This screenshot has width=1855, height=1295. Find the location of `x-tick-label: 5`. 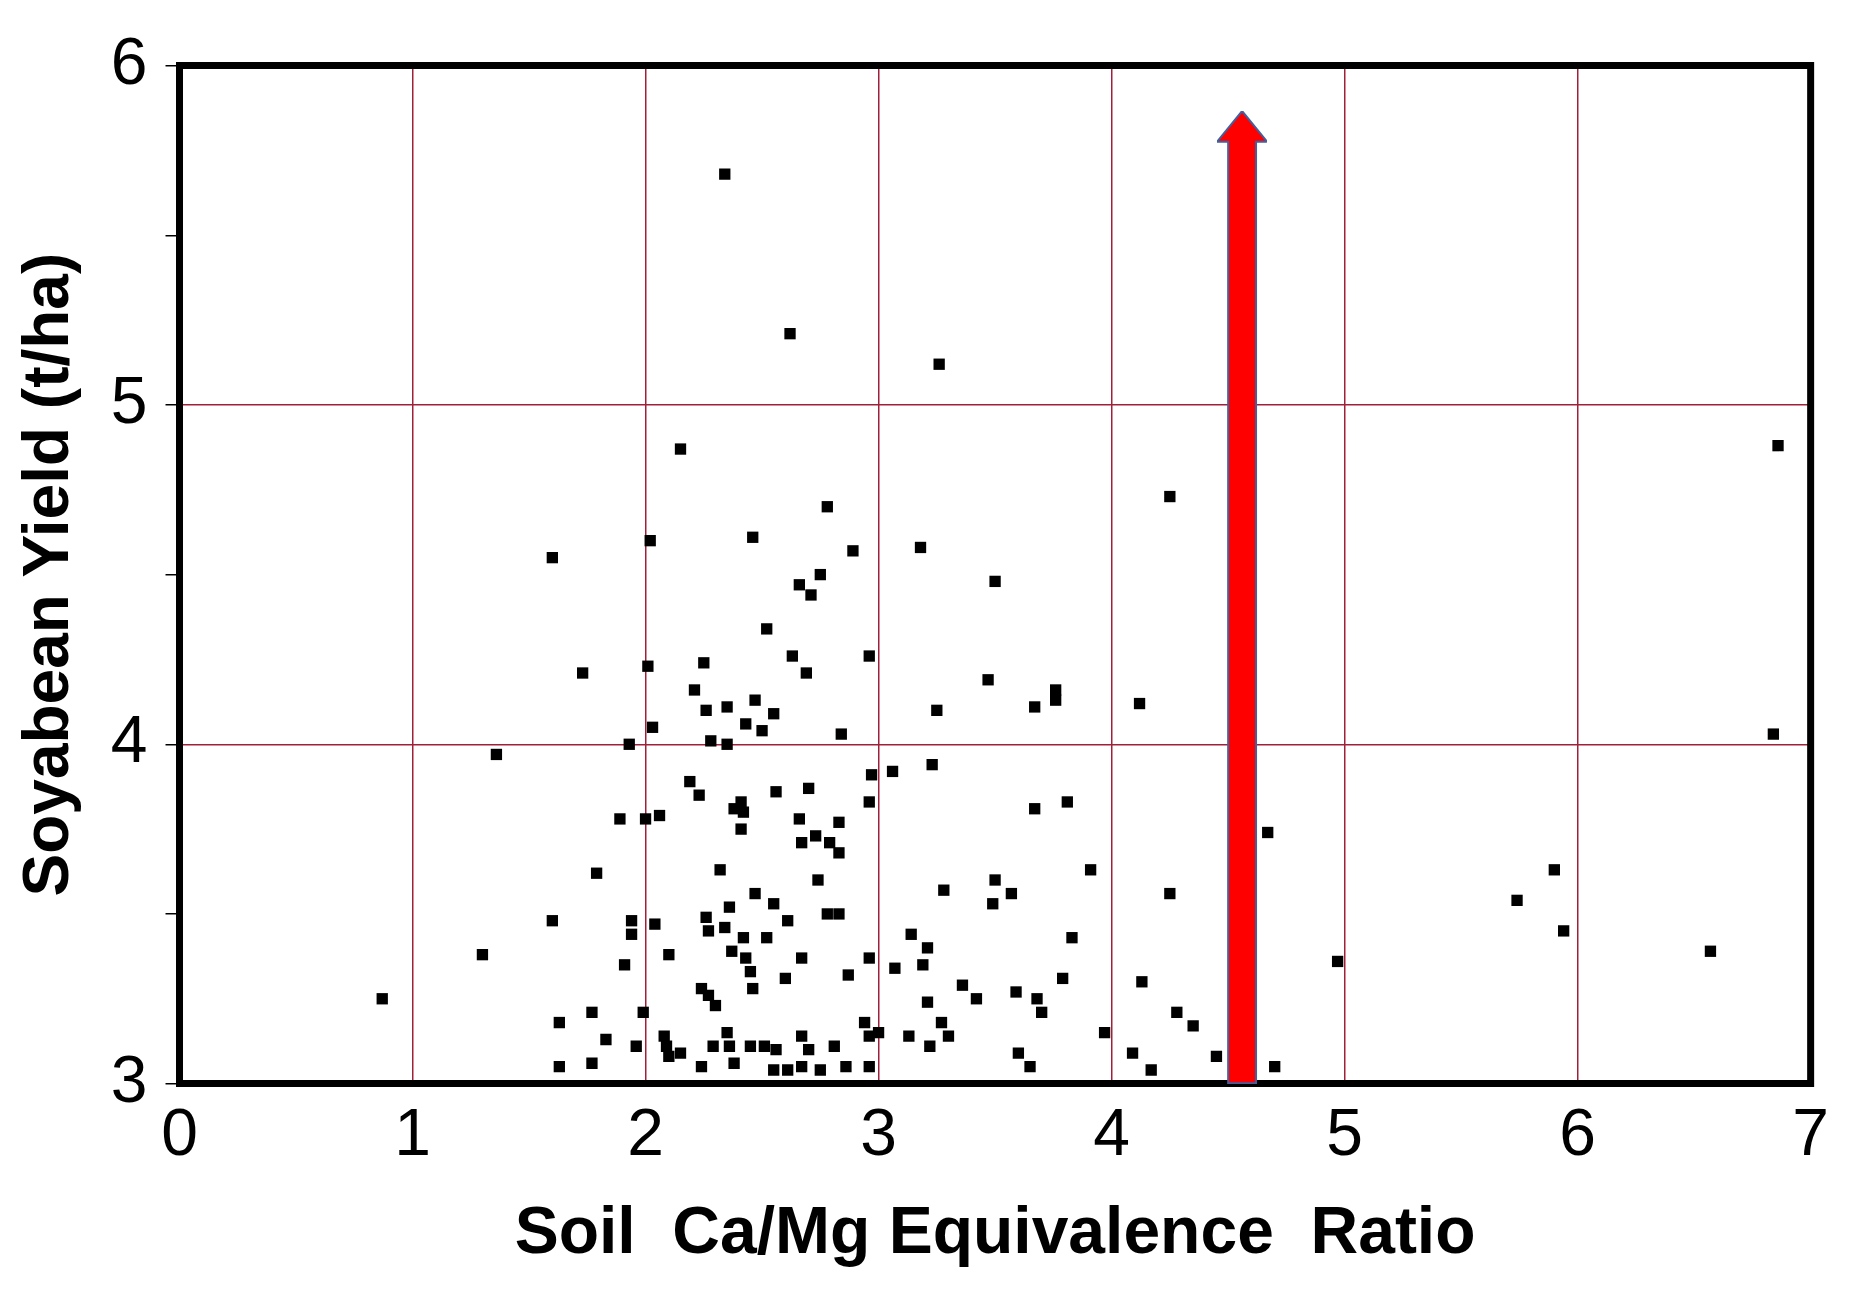

x-tick-label: 5 is located at coordinates (1344, 1132).